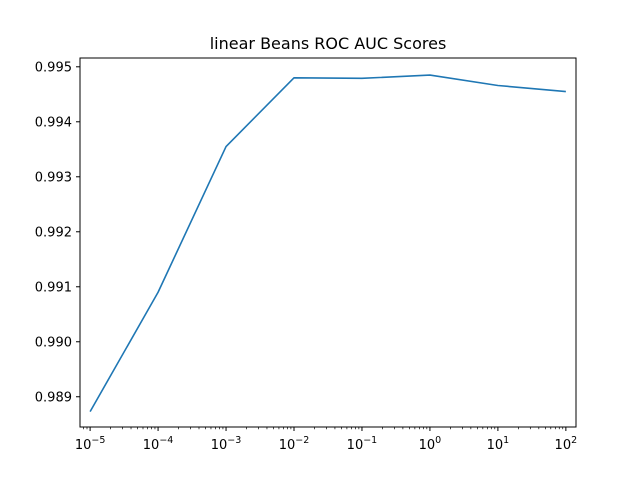 The width and height of the screenshot is (640, 480). Describe the element at coordinates (294, 444) in the screenshot. I see `x-tick-label: 10⁻²` at that location.